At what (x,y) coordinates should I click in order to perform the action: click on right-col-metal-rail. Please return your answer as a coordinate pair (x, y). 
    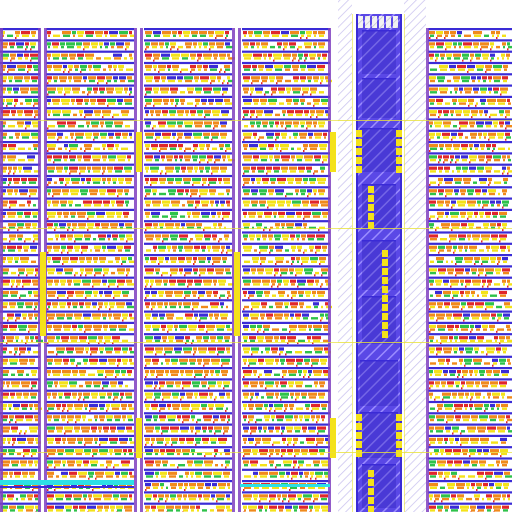
    Looking at the image, I should click on (470, 119).